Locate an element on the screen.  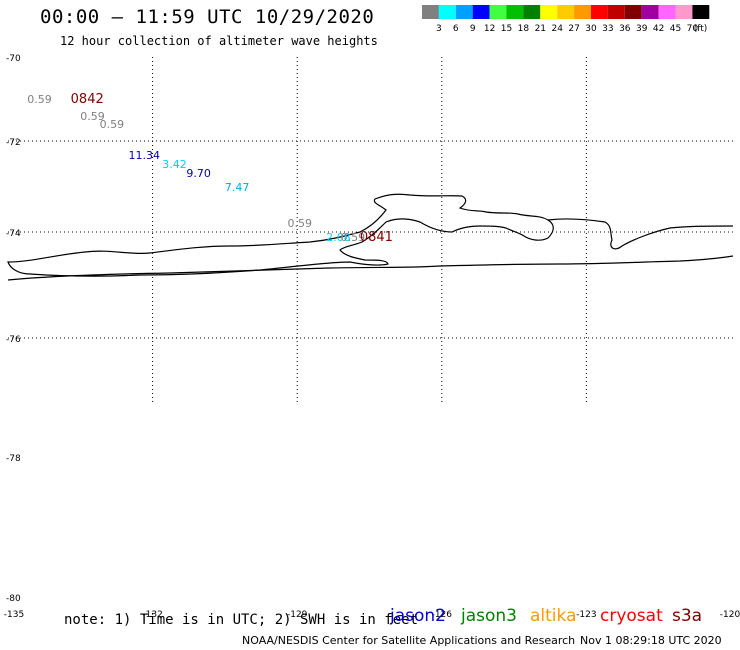
wave-height-label: 9.70 is located at coordinates (198, 173).